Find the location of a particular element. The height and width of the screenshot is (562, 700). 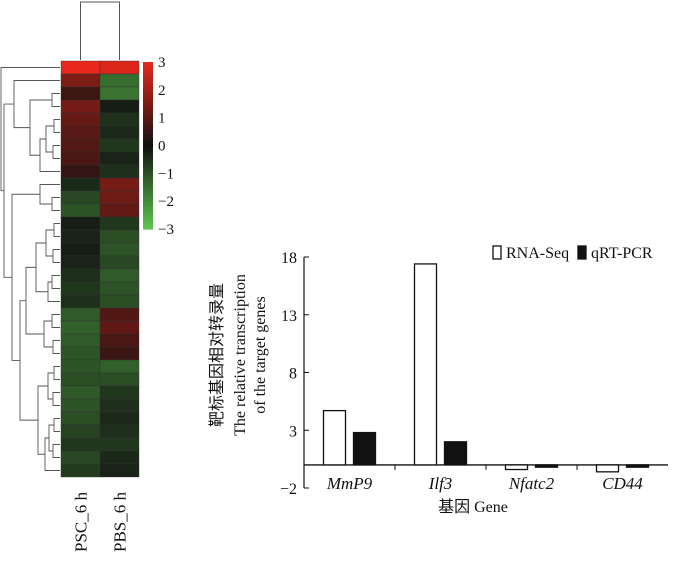

legend-swatch is located at coordinates (582, 252).